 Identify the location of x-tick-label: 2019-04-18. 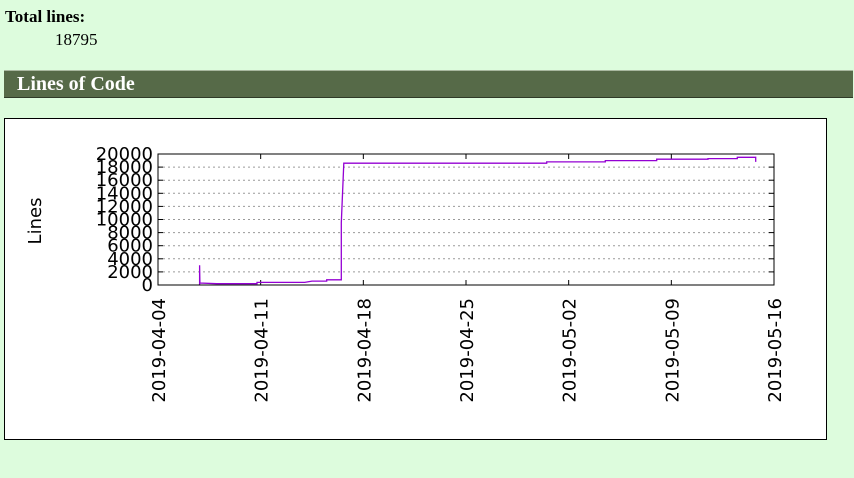
(364, 350).